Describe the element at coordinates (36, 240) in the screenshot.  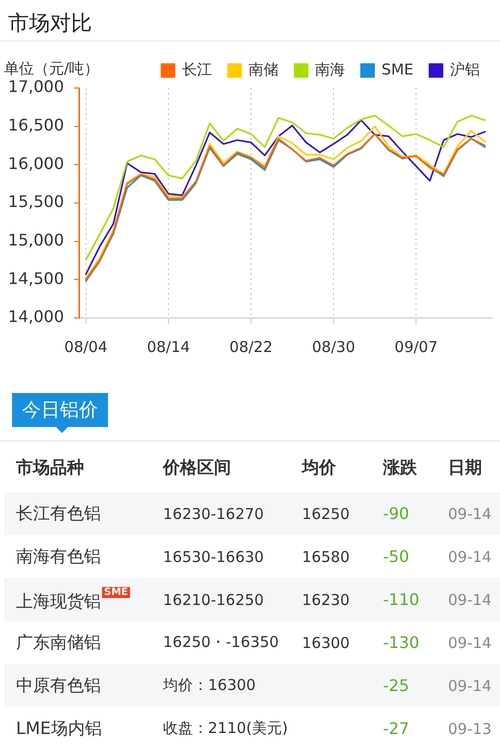
I see `y-tick-label: 15,000` at that location.